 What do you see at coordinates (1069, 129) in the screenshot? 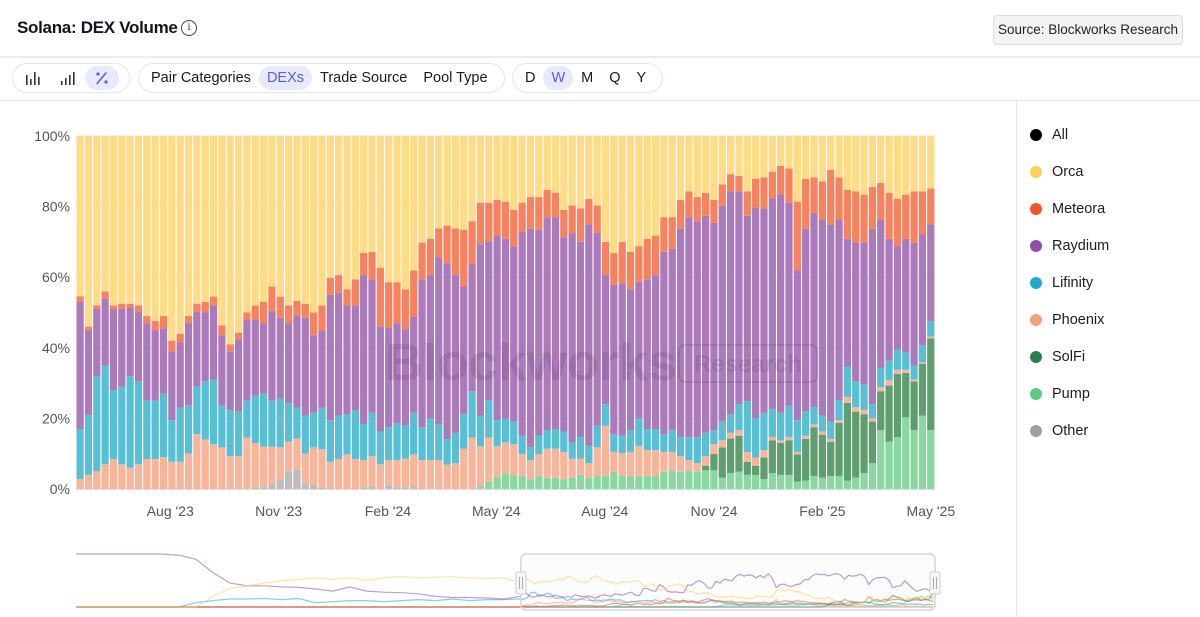
I see `legend-item-all: All` at bounding box center [1069, 129].